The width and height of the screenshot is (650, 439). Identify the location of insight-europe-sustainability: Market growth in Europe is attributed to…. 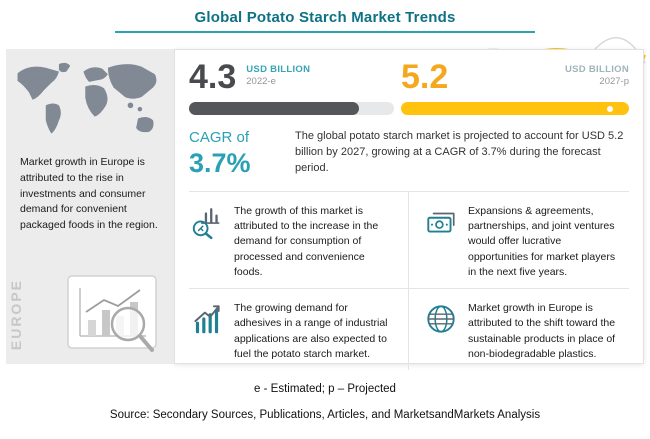
(519, 329).